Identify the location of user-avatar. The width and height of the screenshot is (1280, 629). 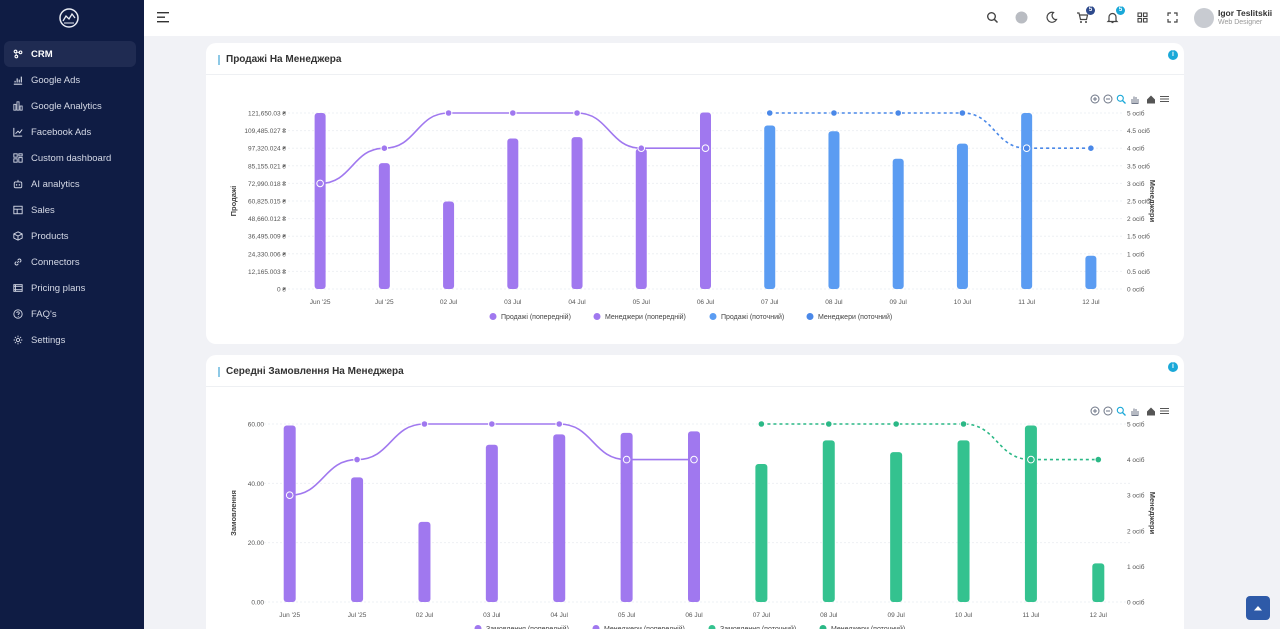
(1204, 18).